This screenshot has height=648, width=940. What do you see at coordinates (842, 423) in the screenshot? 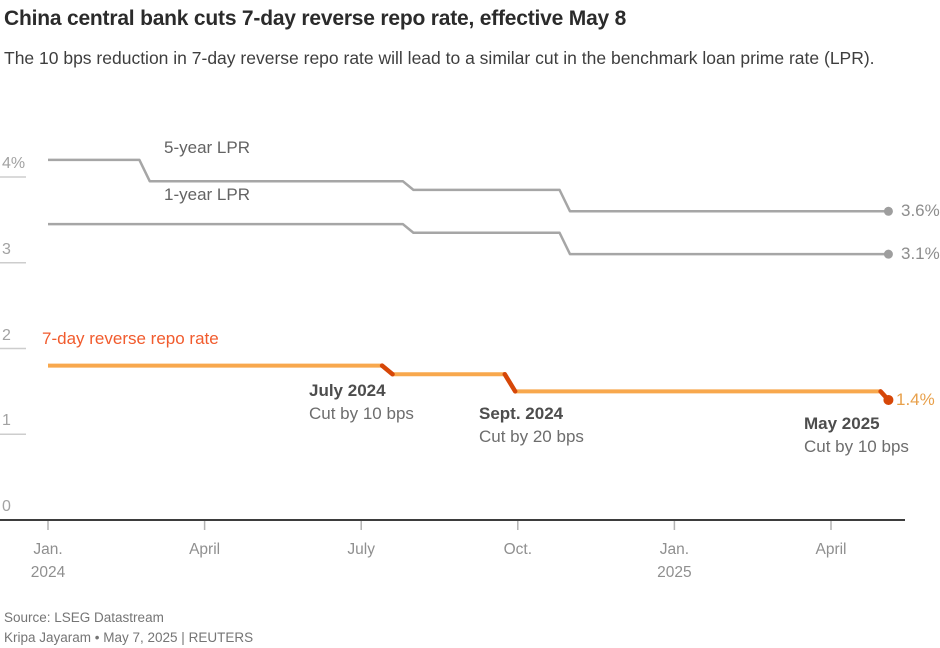
I see `annotation-title: May 2025` at bounding box center [842, 423].